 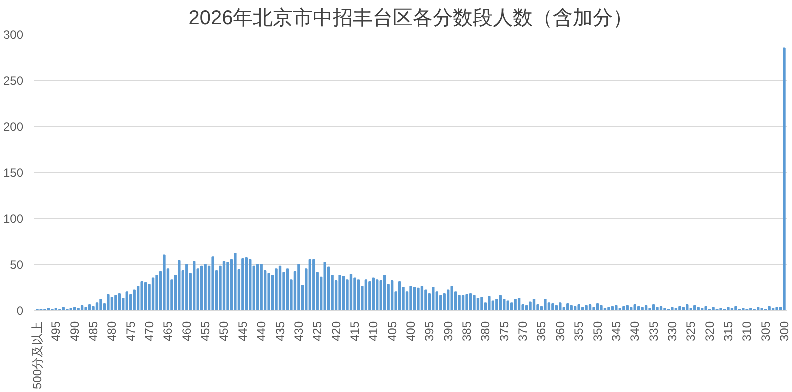 I want to click on x-tick-label: 310, so click(x=747, y=331).